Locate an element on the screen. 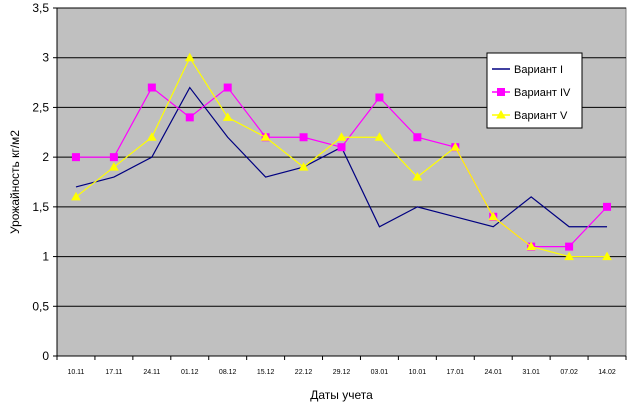 This screenshot has height=403, width=640. y-tick-labels: 0 0,5 1 1,5 2 2,5 3 3,5 is located at coordinates (40, 182).